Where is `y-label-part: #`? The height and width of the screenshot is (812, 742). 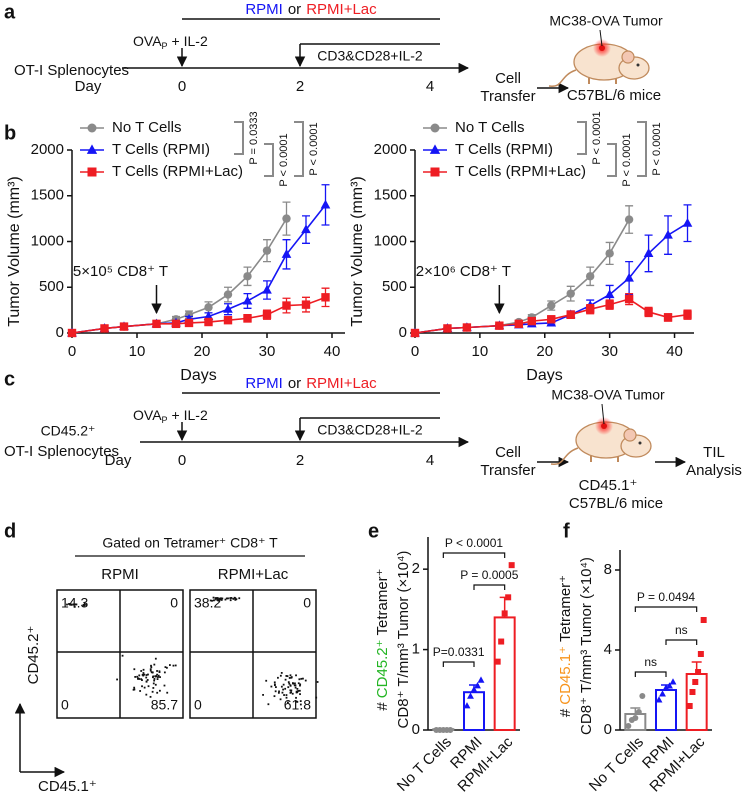 y-label-part: # is located at coordinates (382, 706).